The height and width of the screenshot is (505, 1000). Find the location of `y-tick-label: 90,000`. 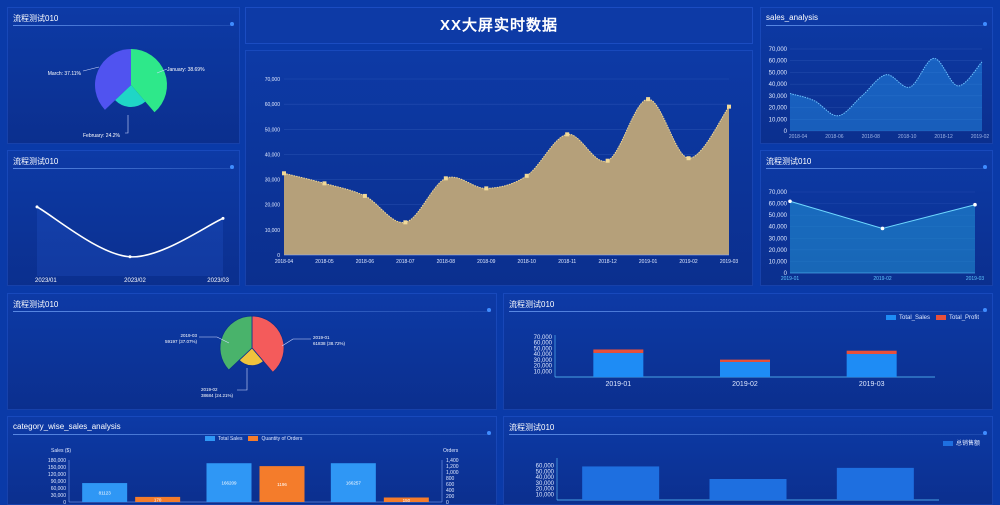

y-tick-label: 90,000 is located at coordinates (59, 482).